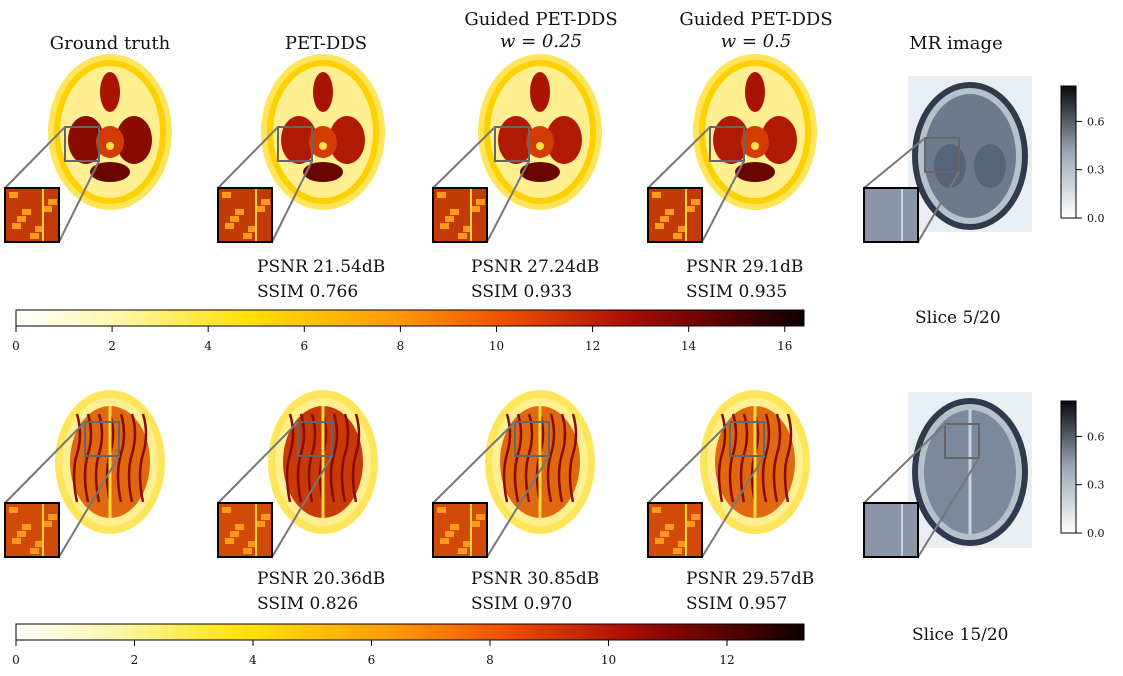 Image resolution: width=1123 pixels, height=676 pixels. I want to click on mr-temporal-left, so click(950, 166).